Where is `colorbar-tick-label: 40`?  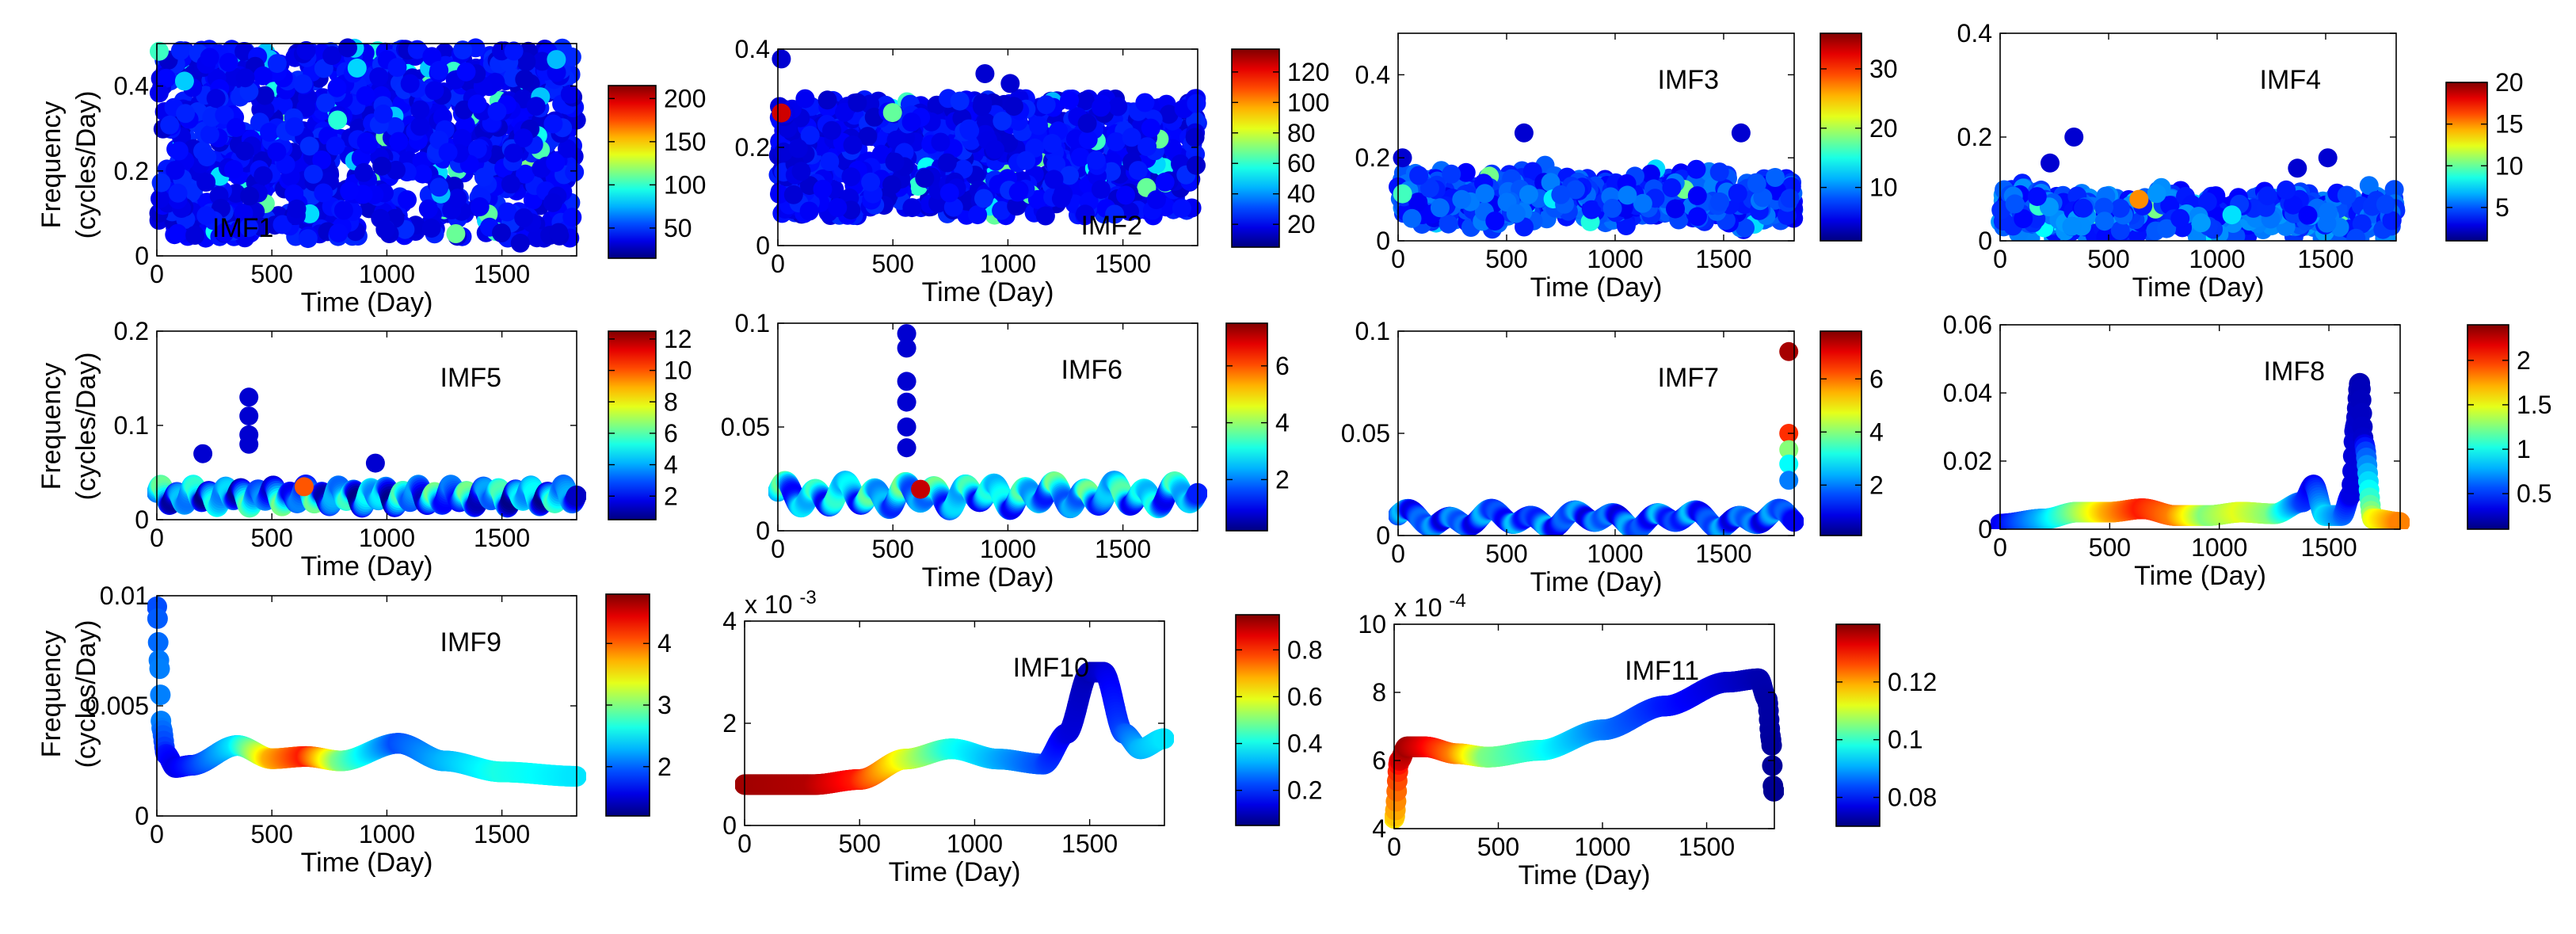
colorbar-tick-label: 40 is located at coordinates (1301, 194).